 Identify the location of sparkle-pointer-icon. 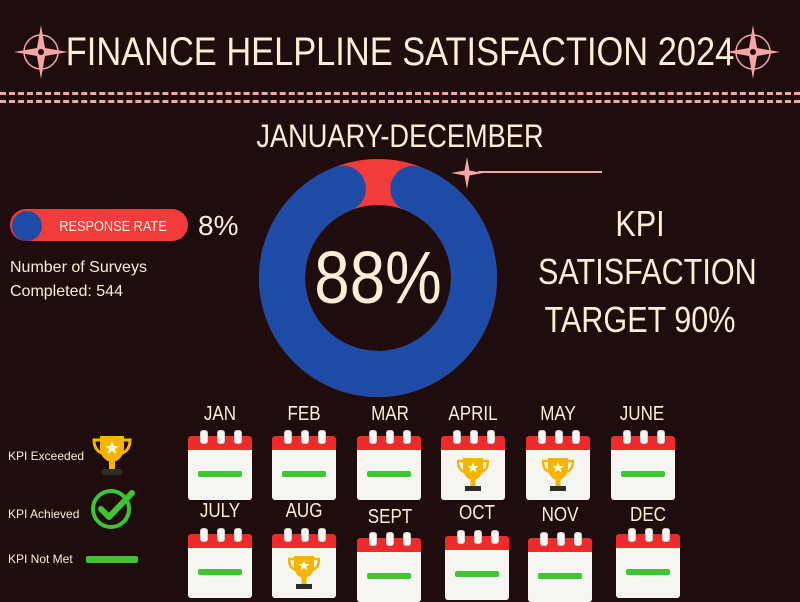
(467, 173).